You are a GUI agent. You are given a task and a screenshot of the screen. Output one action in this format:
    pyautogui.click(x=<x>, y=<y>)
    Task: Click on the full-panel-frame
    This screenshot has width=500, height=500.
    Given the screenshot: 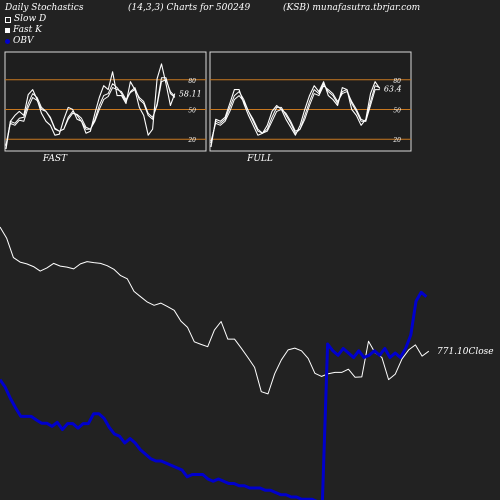 What is the action you would take?
    pyautogui.click(x=310, y=101)
    